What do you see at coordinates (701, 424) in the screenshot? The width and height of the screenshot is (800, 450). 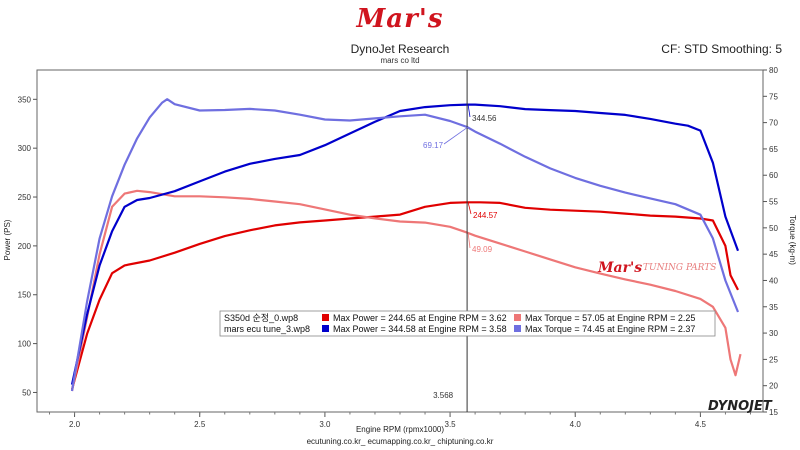 I see `x-tick-label: 4.5` at bounding box center [701, 424].